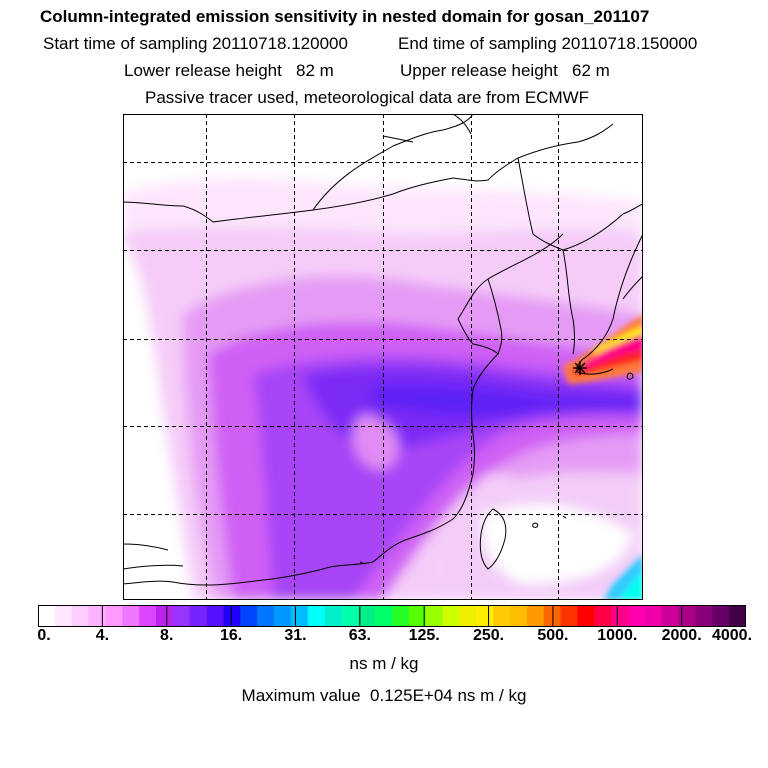 The image size is (768, 768). I want to click on colorbar-tick-label: 2000., so click(681, 635).